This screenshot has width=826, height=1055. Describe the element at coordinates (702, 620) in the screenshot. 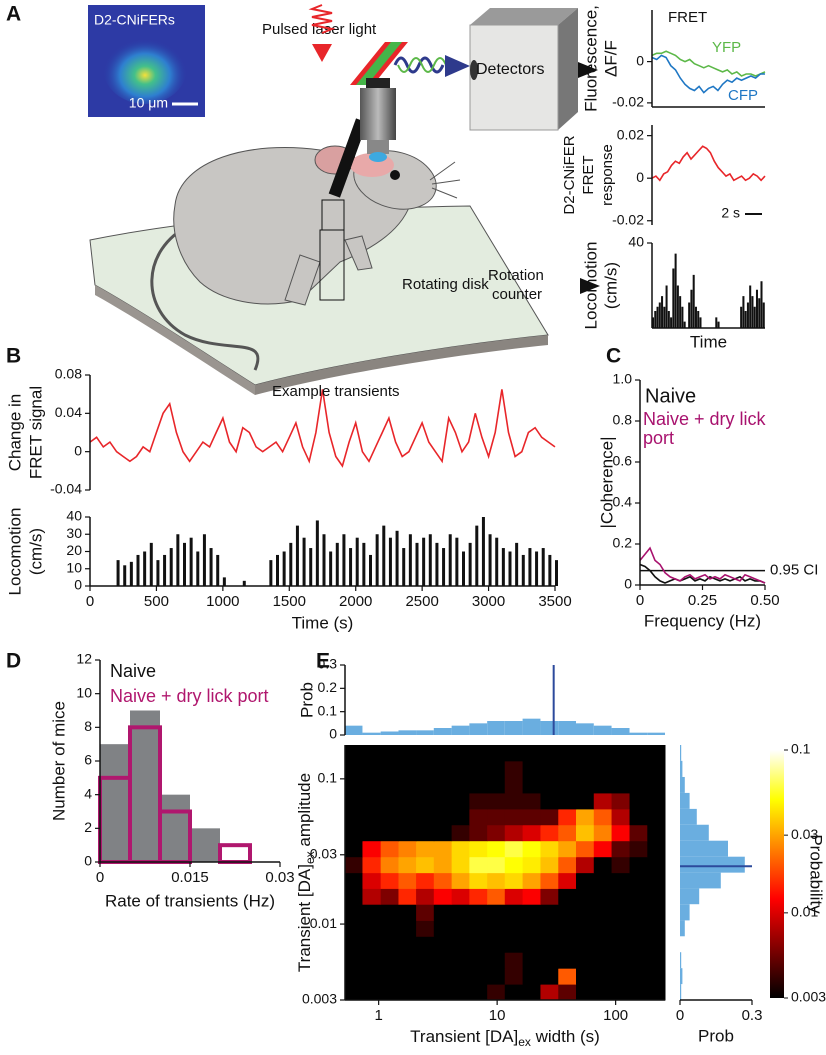

I see `x-axis-label: Frequency (Hz)` at that location.